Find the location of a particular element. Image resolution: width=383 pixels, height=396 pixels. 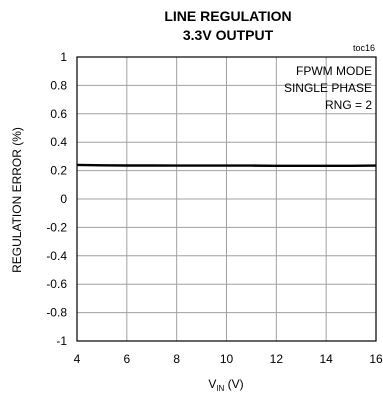

figure-code: toc16 is located at coordinates (364, 48).